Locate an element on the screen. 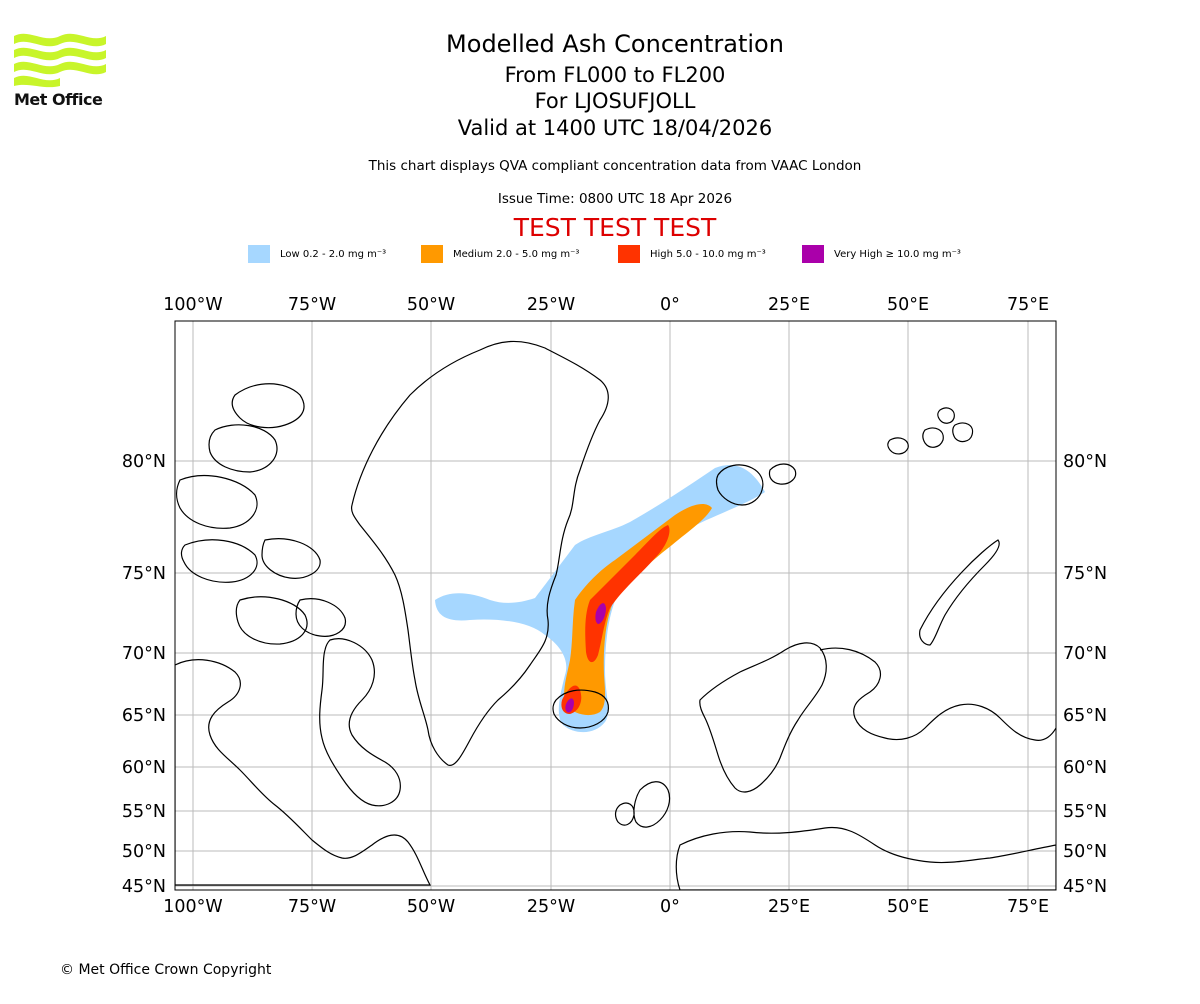 The height and width of the screenshot is (1004, 1200). north-america-coast is located at coordinates (303, 762).